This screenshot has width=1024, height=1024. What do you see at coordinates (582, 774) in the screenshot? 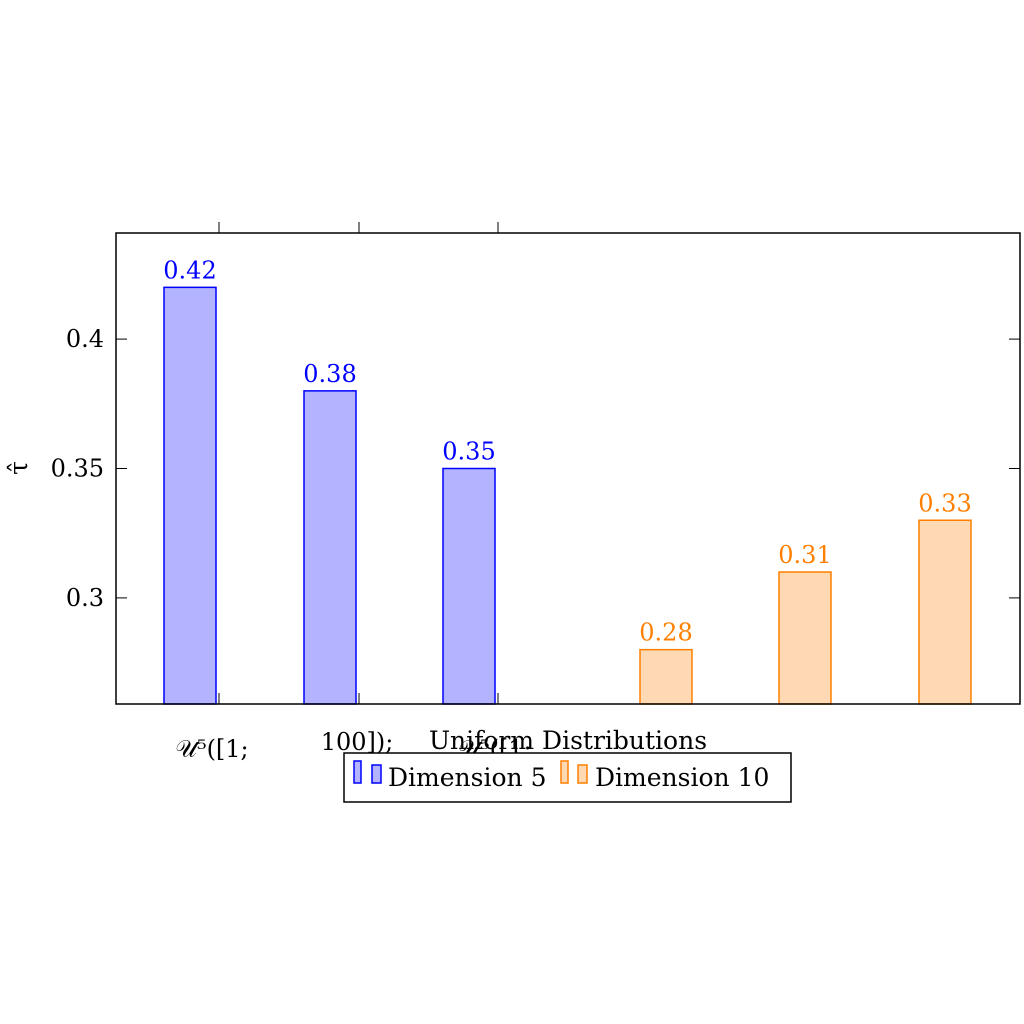
I see `legend-swatch-dim10-b` at bounding box center [582, 774].